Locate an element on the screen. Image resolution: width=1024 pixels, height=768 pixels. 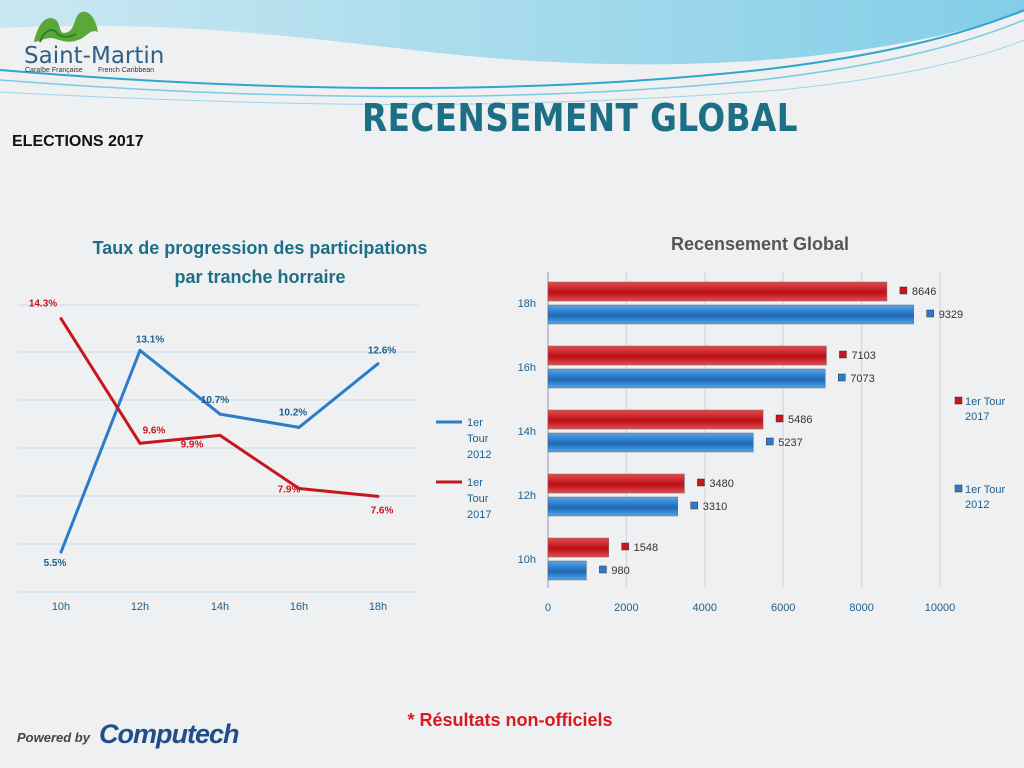
computech-brand-logo: Computech is located at coordinates (169, 734).